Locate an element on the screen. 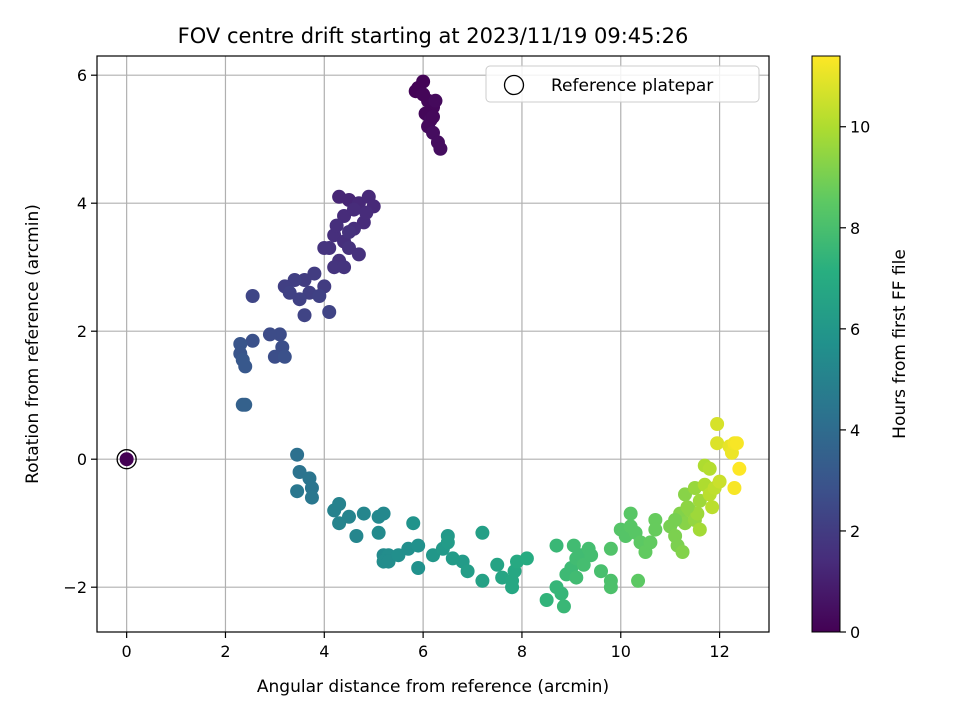 The height and width of the screenshot is (720, 960). y-tick-label: 0 is located at coordinates (82, 459).